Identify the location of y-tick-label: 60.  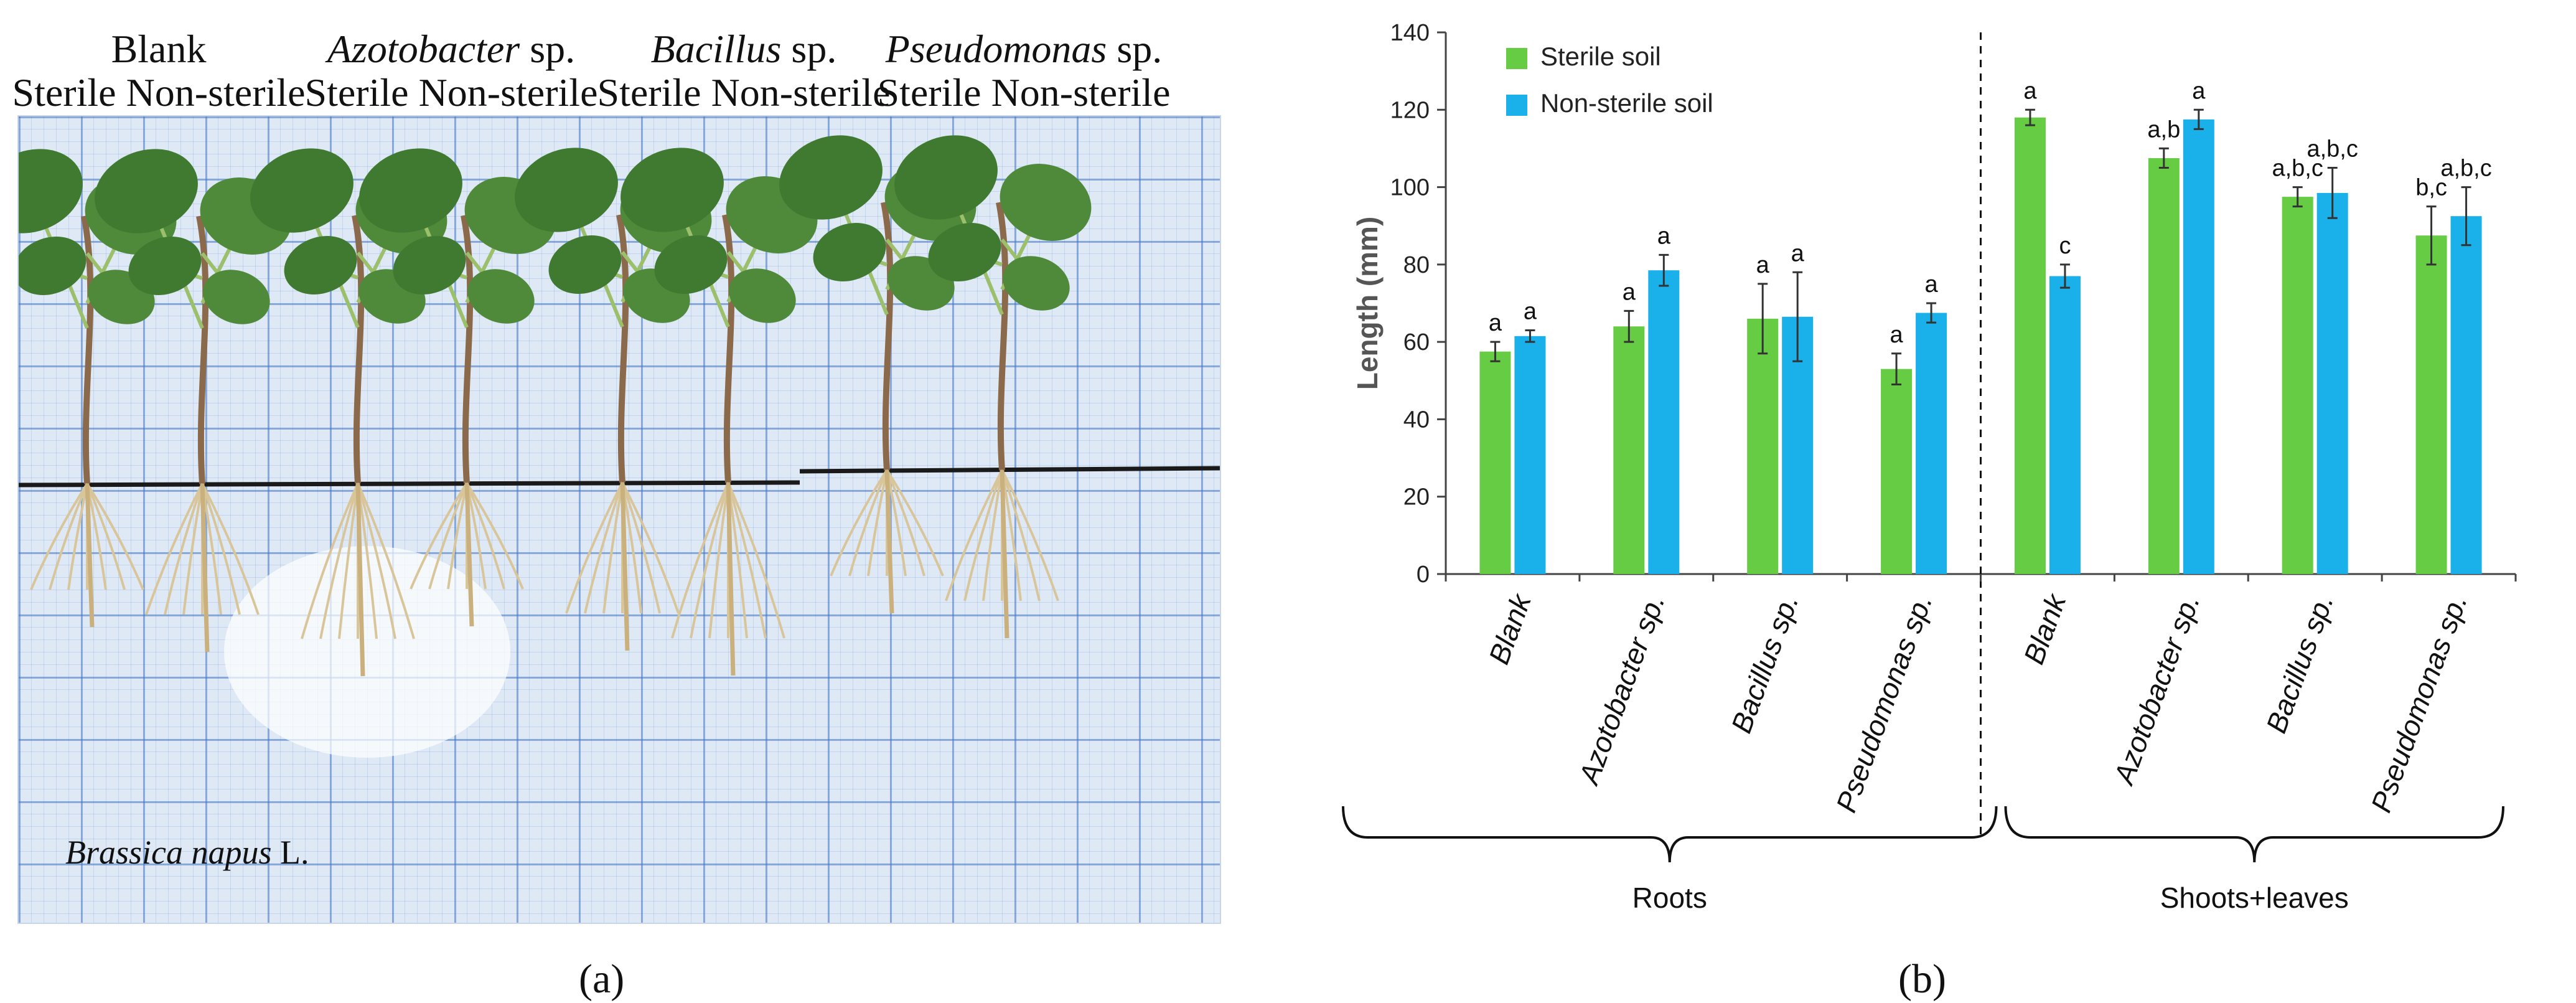
(1416, 342).